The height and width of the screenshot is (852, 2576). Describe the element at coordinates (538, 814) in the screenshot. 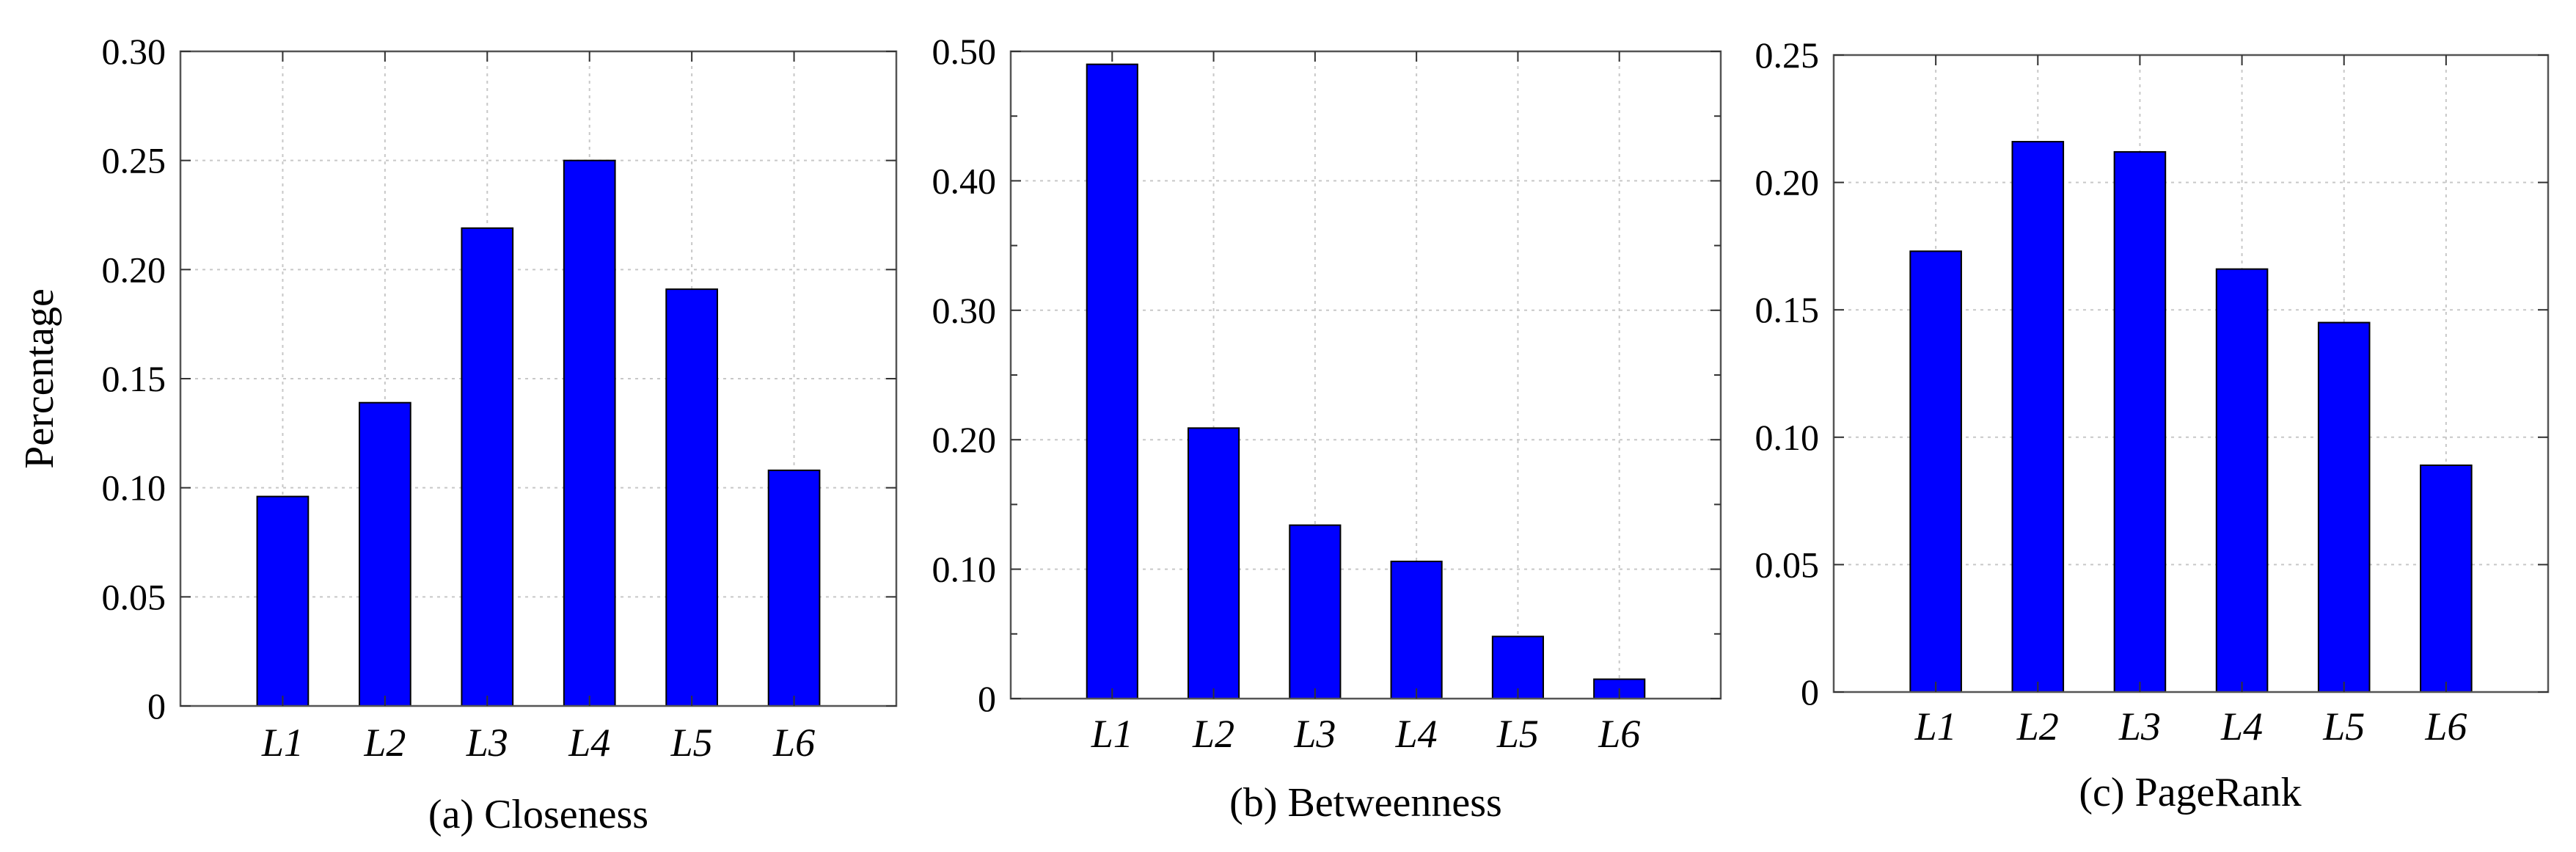

I see `chart-caption-closeness: (a) Closeness` at that location.